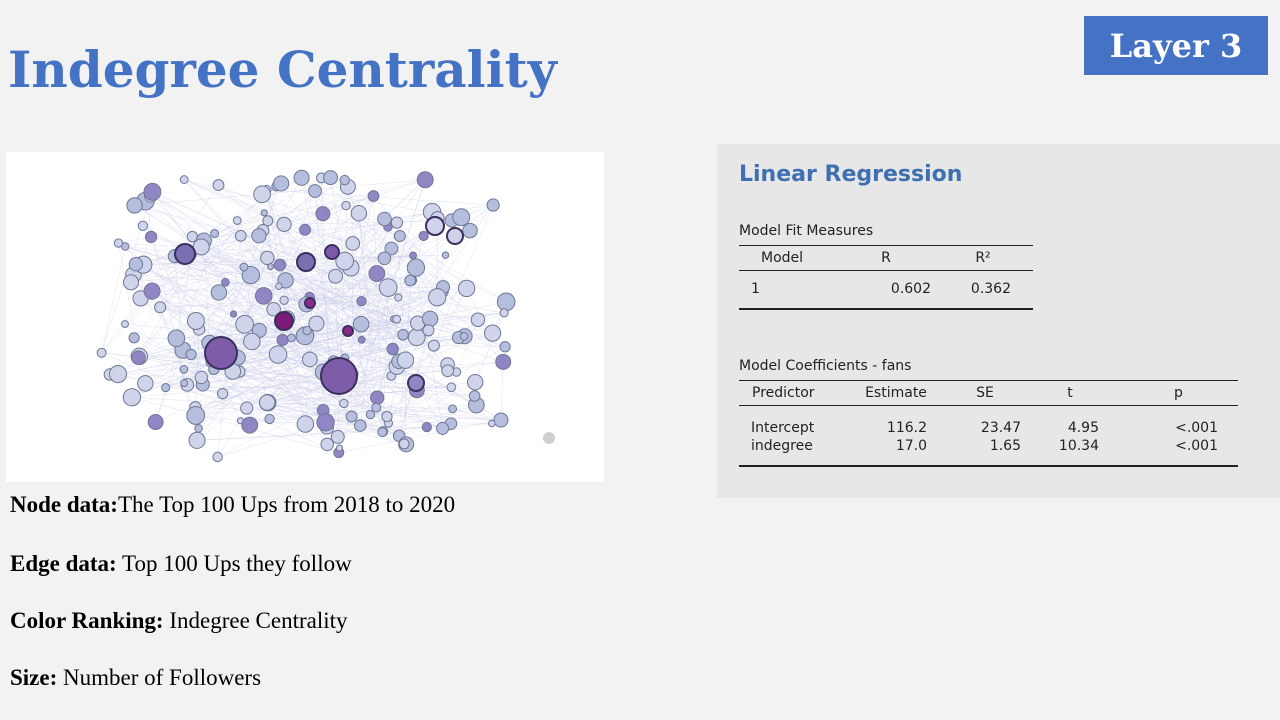 Image resolution: width=1280 pixels, height=720 pixels. Describe the element at coordinates (1196, 445) in the screenshot. I see `coef-cell: <.001` at that location.